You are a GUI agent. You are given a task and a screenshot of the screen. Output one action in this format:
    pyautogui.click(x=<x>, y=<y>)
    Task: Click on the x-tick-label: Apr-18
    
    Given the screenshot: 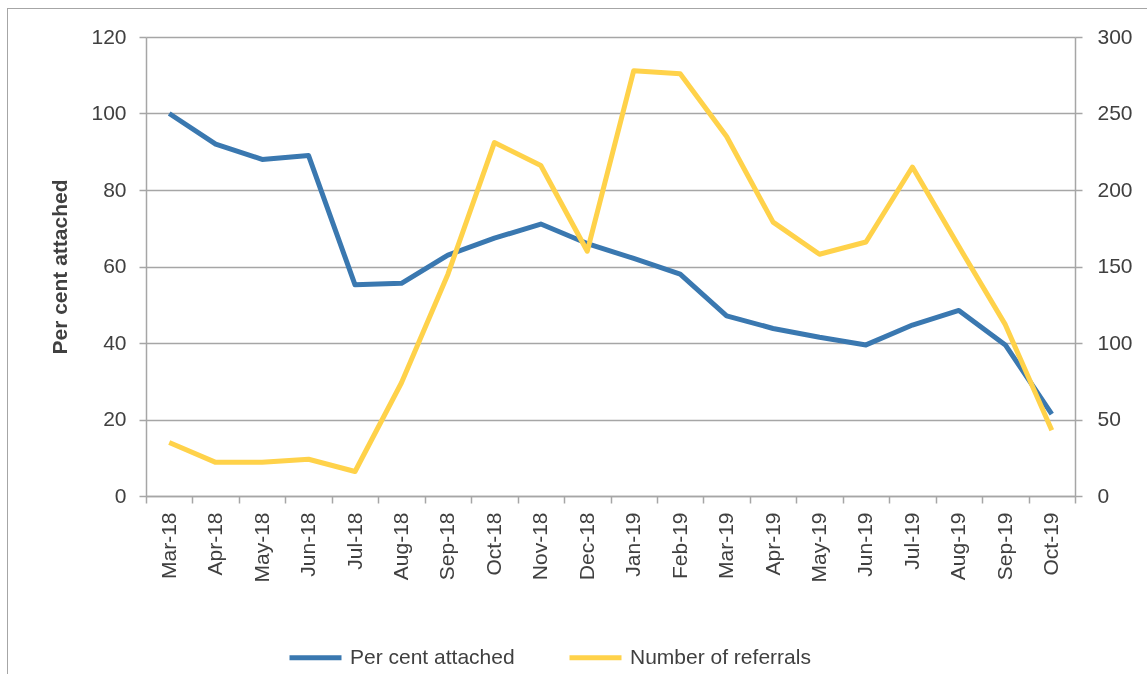 What is the action you would take?
    pyautogui.click(x=215, y=544)
    